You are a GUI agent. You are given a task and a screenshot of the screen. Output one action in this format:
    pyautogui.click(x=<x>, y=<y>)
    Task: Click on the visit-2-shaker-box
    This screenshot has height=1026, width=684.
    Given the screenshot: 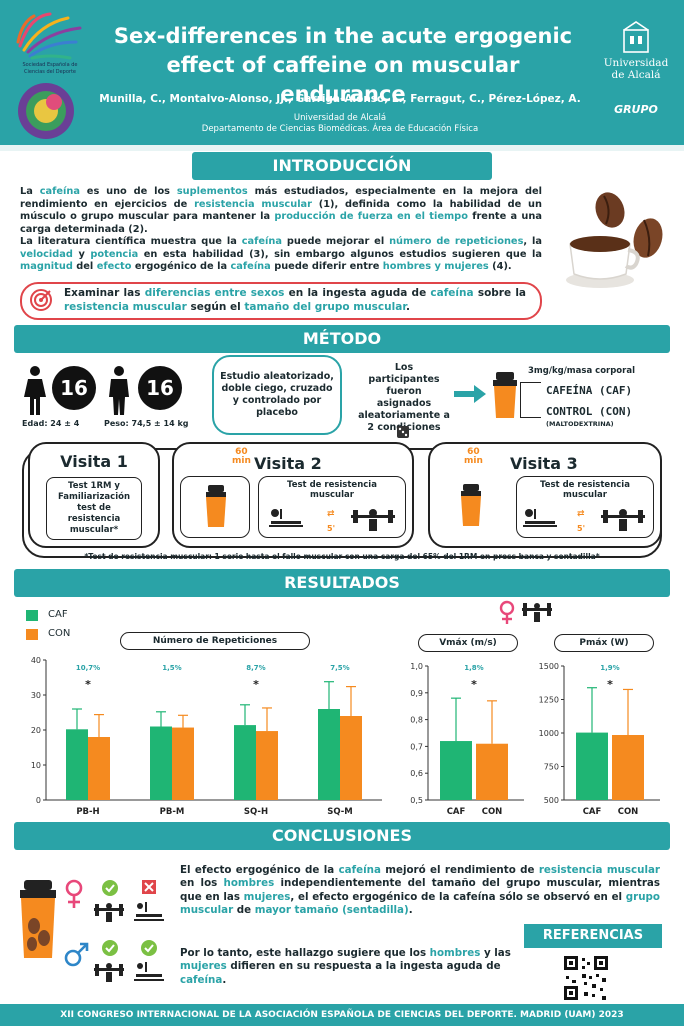 What is the action you would take?
    pyautogui.click(x=215, y=507)
    